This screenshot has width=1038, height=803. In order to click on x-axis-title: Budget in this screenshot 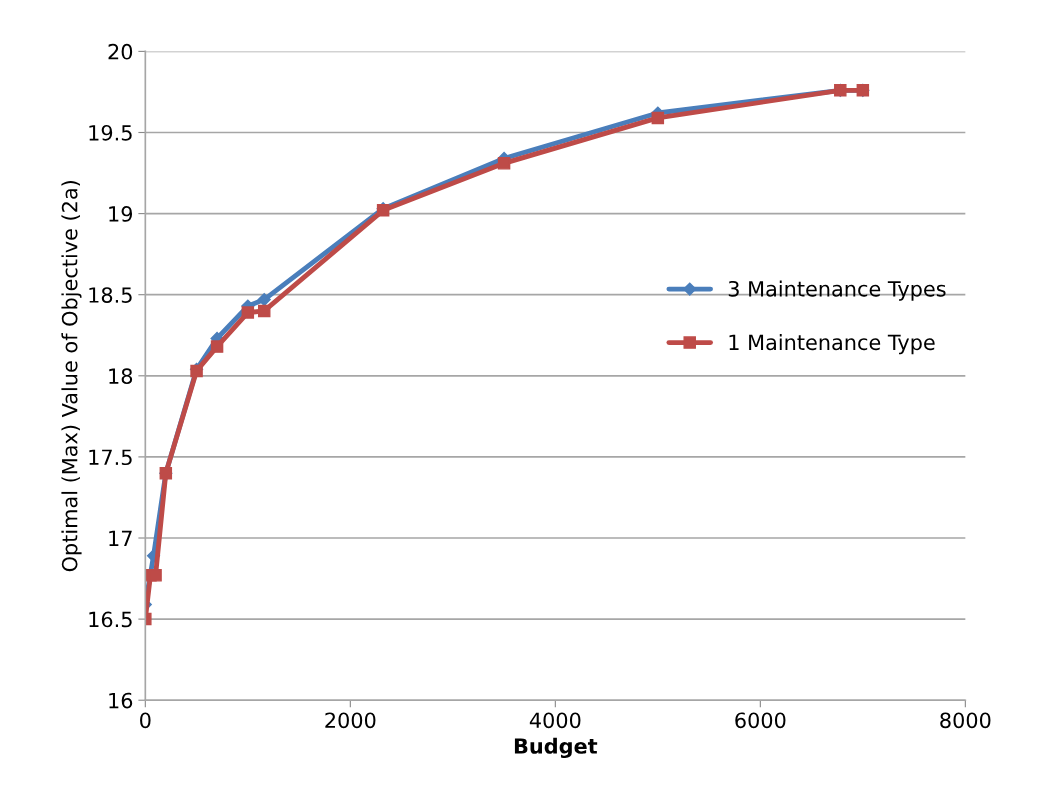, I will do `click(556, 748)`.